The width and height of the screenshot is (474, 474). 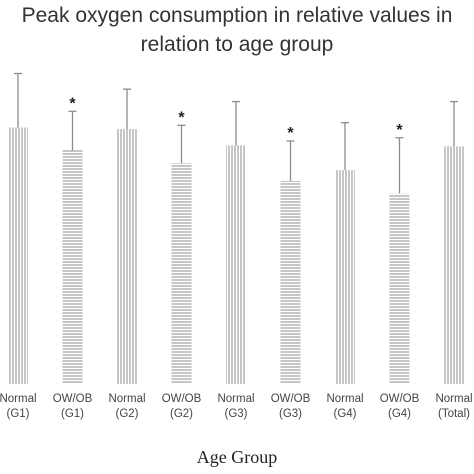 I want to click on x-tick-label-line2: (Total), so click(x=454, y=414).